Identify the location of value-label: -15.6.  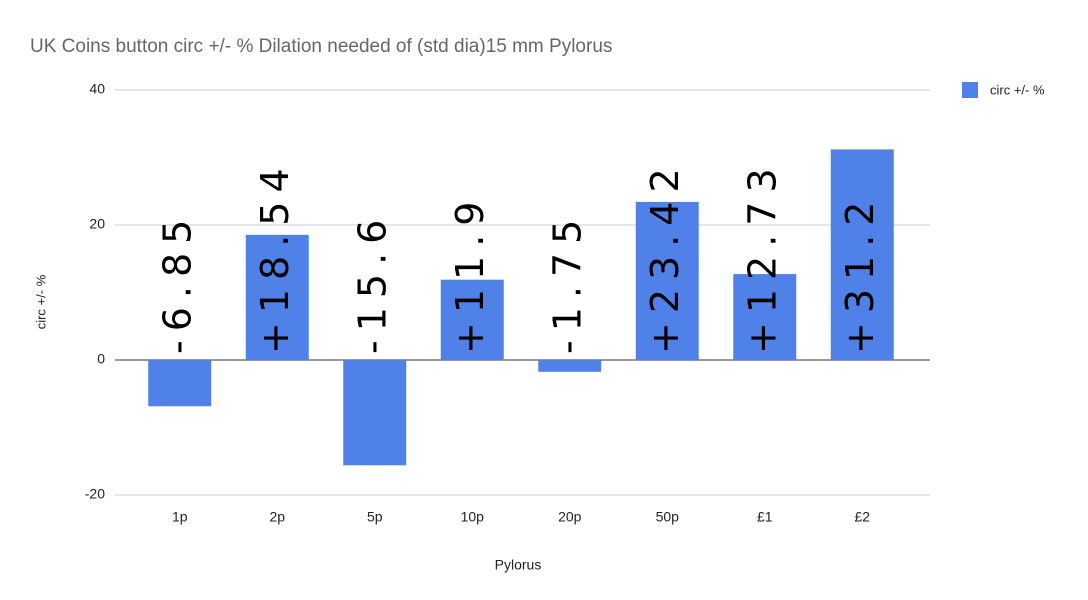
(372, 282).